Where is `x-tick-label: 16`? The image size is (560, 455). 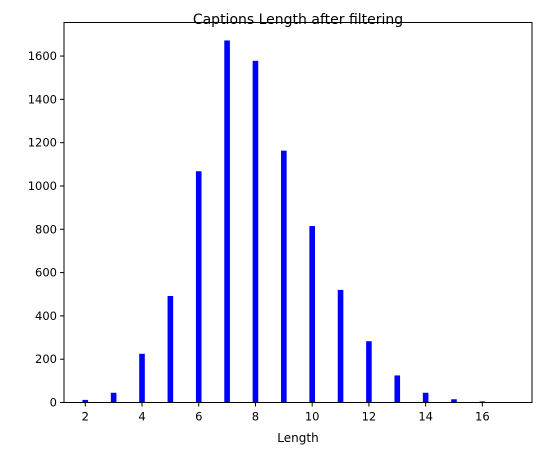 x-tick-label: 16 is located at coordinates (482, 417).